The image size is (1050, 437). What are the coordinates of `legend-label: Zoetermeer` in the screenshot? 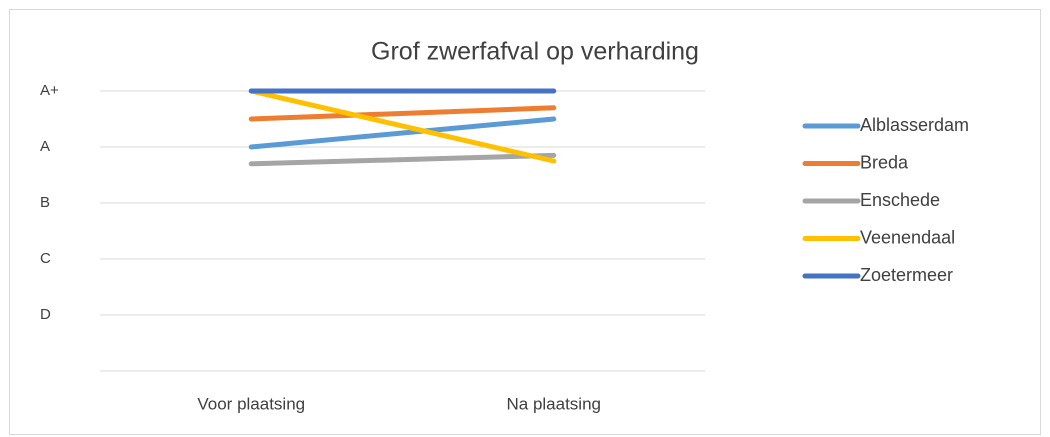 It's located at (906, 275).